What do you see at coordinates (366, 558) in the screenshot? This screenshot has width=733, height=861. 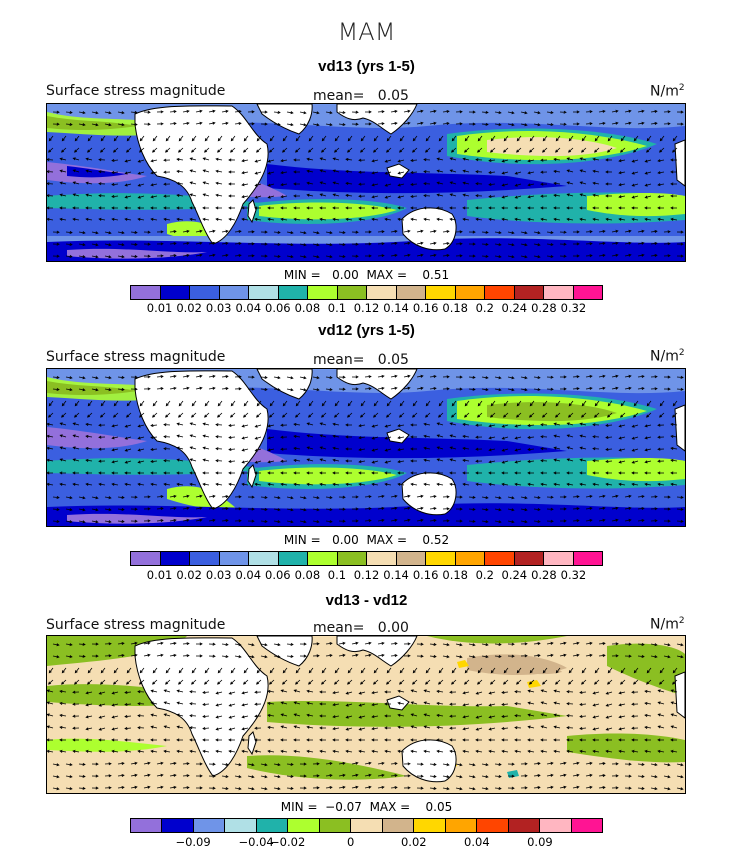 I see `panel-2-colorbar` at bounding box center [366, 558].